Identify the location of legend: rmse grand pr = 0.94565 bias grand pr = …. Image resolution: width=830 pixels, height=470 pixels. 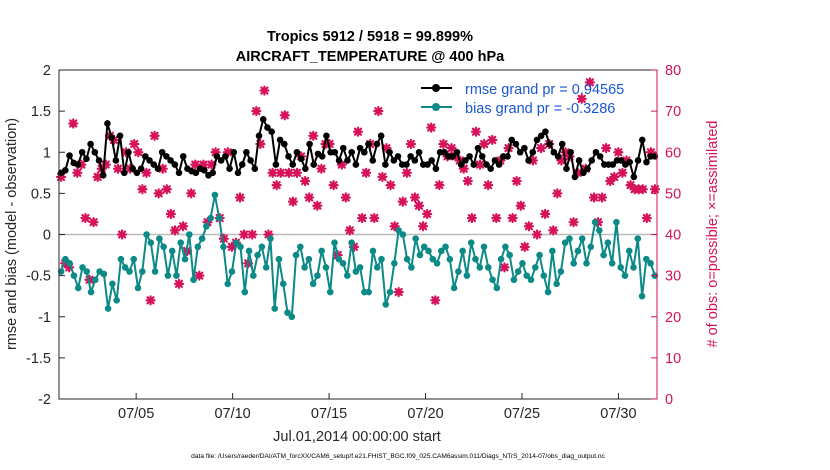
(522, 99).